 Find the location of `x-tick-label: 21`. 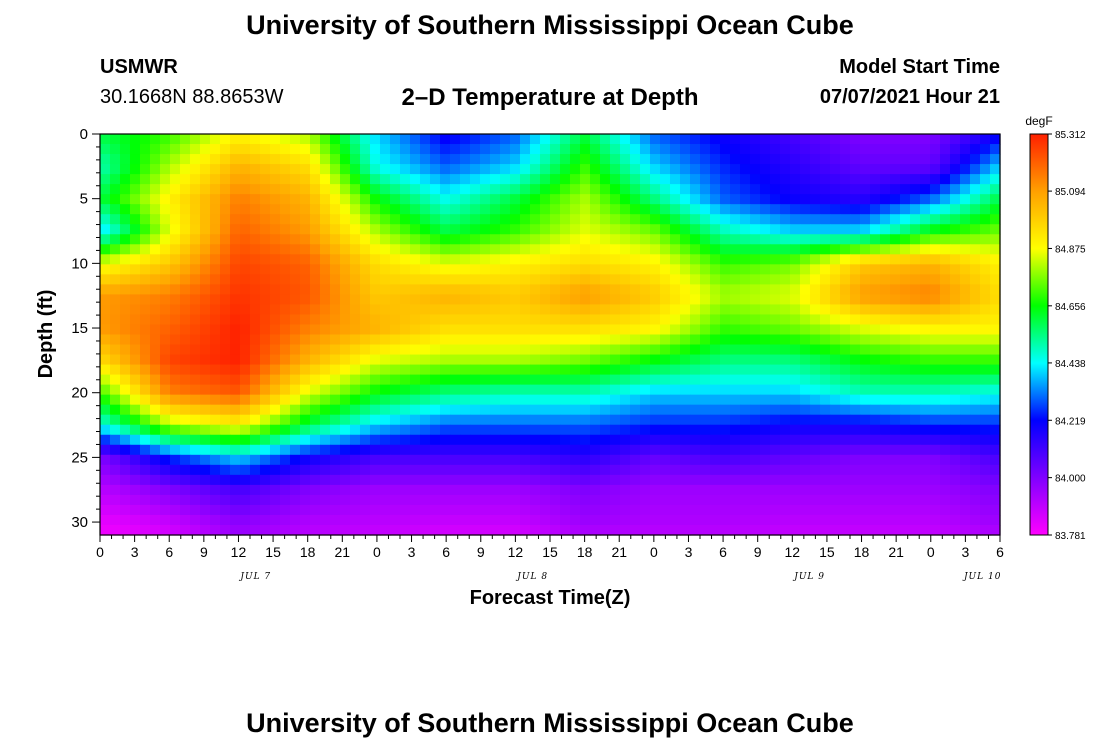

x-tick-label: 21 is located at coordinates (896, 552).